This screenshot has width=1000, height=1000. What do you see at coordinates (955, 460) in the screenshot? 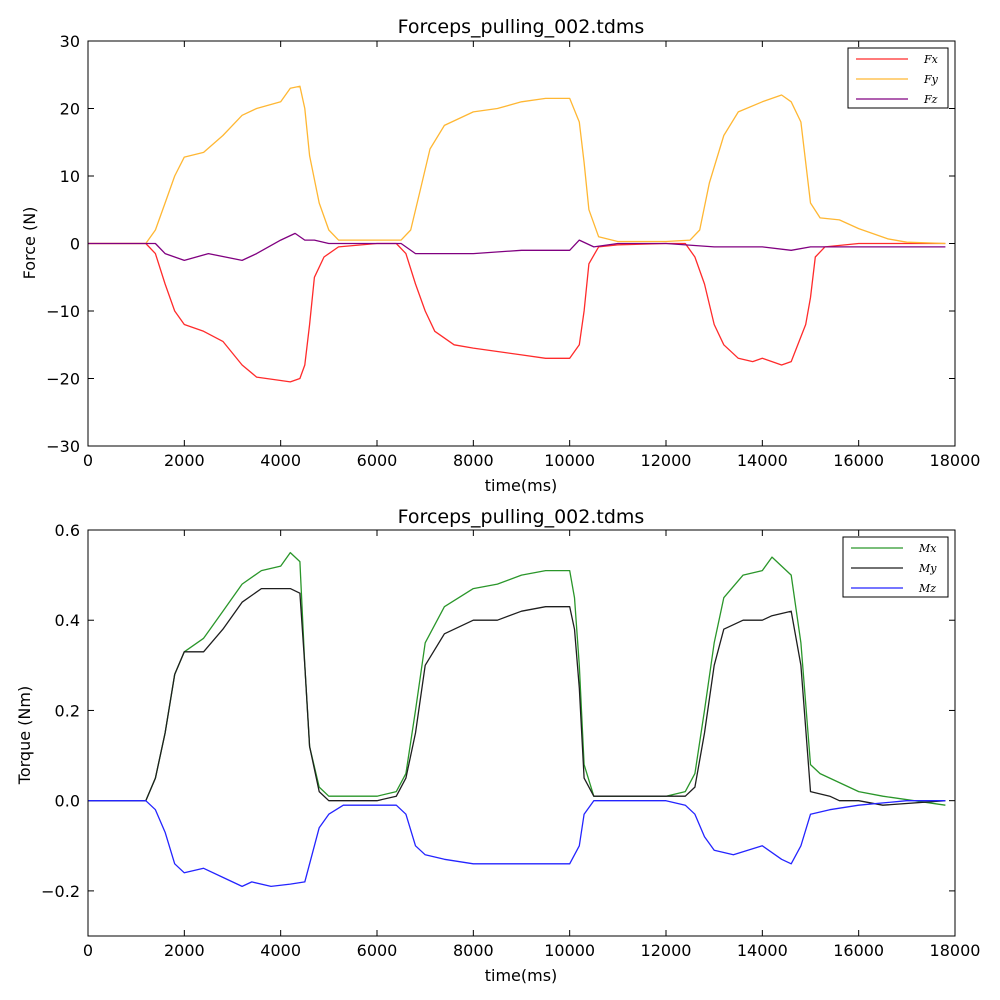
I see `force-xtick-label: 18000` at bounding box center [955, 460].